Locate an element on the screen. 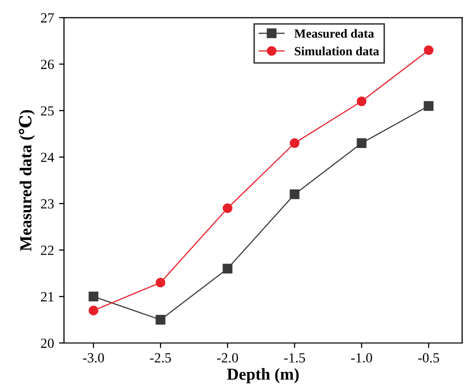  x-tick-label: -3.0 is located at coordinates (93, 358).